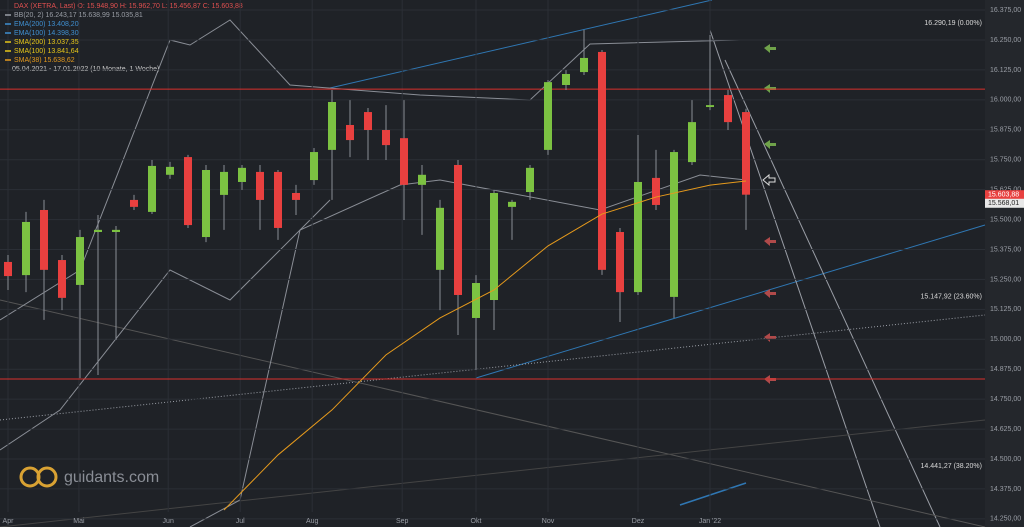 This screenshot has height=527, width=1024. Describe the element at coordinates (1005, 10) in the screenshot. I see `y-tick-label: 16.375,00` at that location.